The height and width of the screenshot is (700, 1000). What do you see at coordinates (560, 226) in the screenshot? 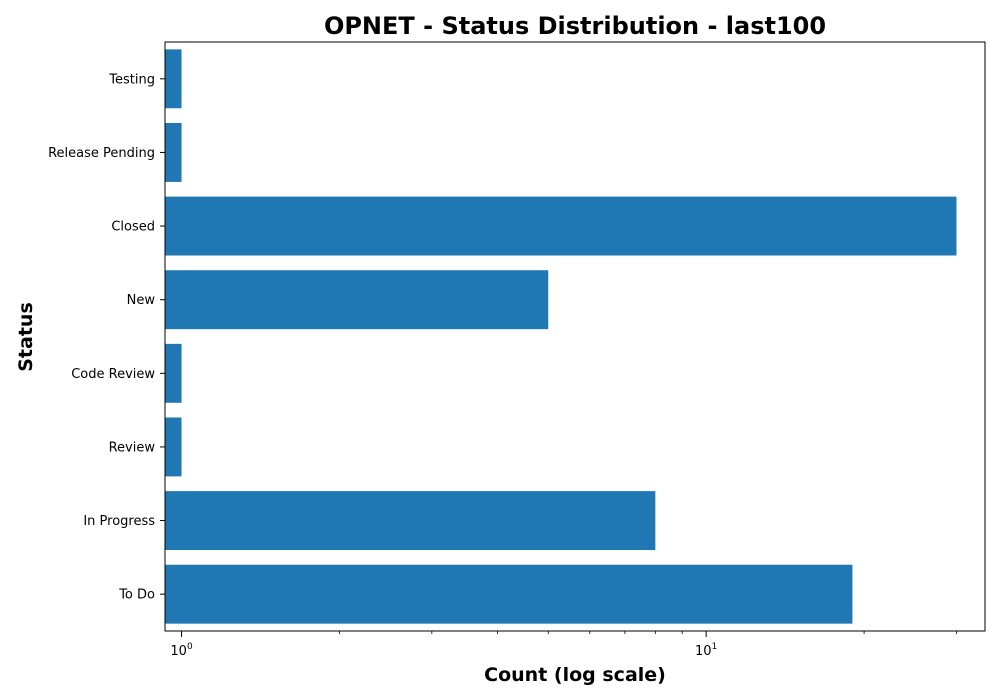
I see `bar-closed` at bounding box center [560, 226].